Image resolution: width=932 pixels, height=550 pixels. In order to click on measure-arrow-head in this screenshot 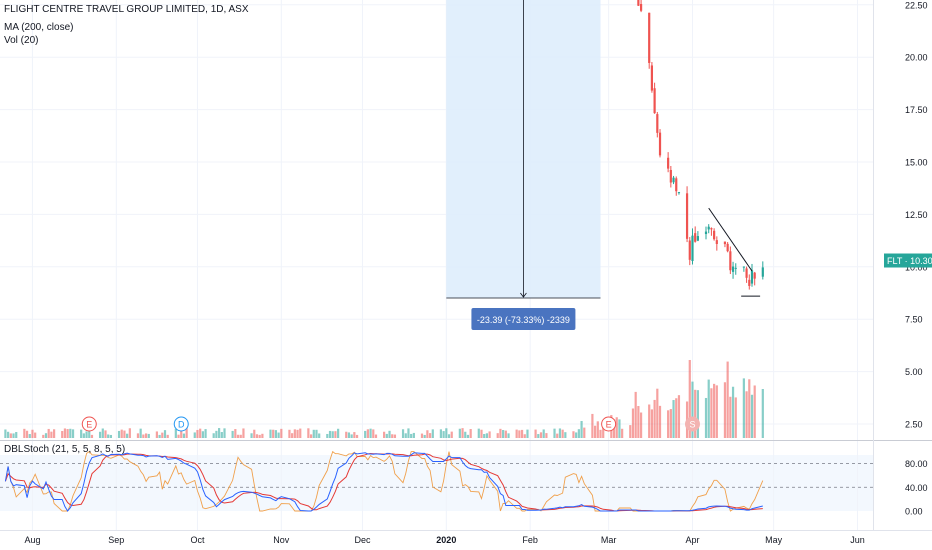, I will do `click(523, 295)`.